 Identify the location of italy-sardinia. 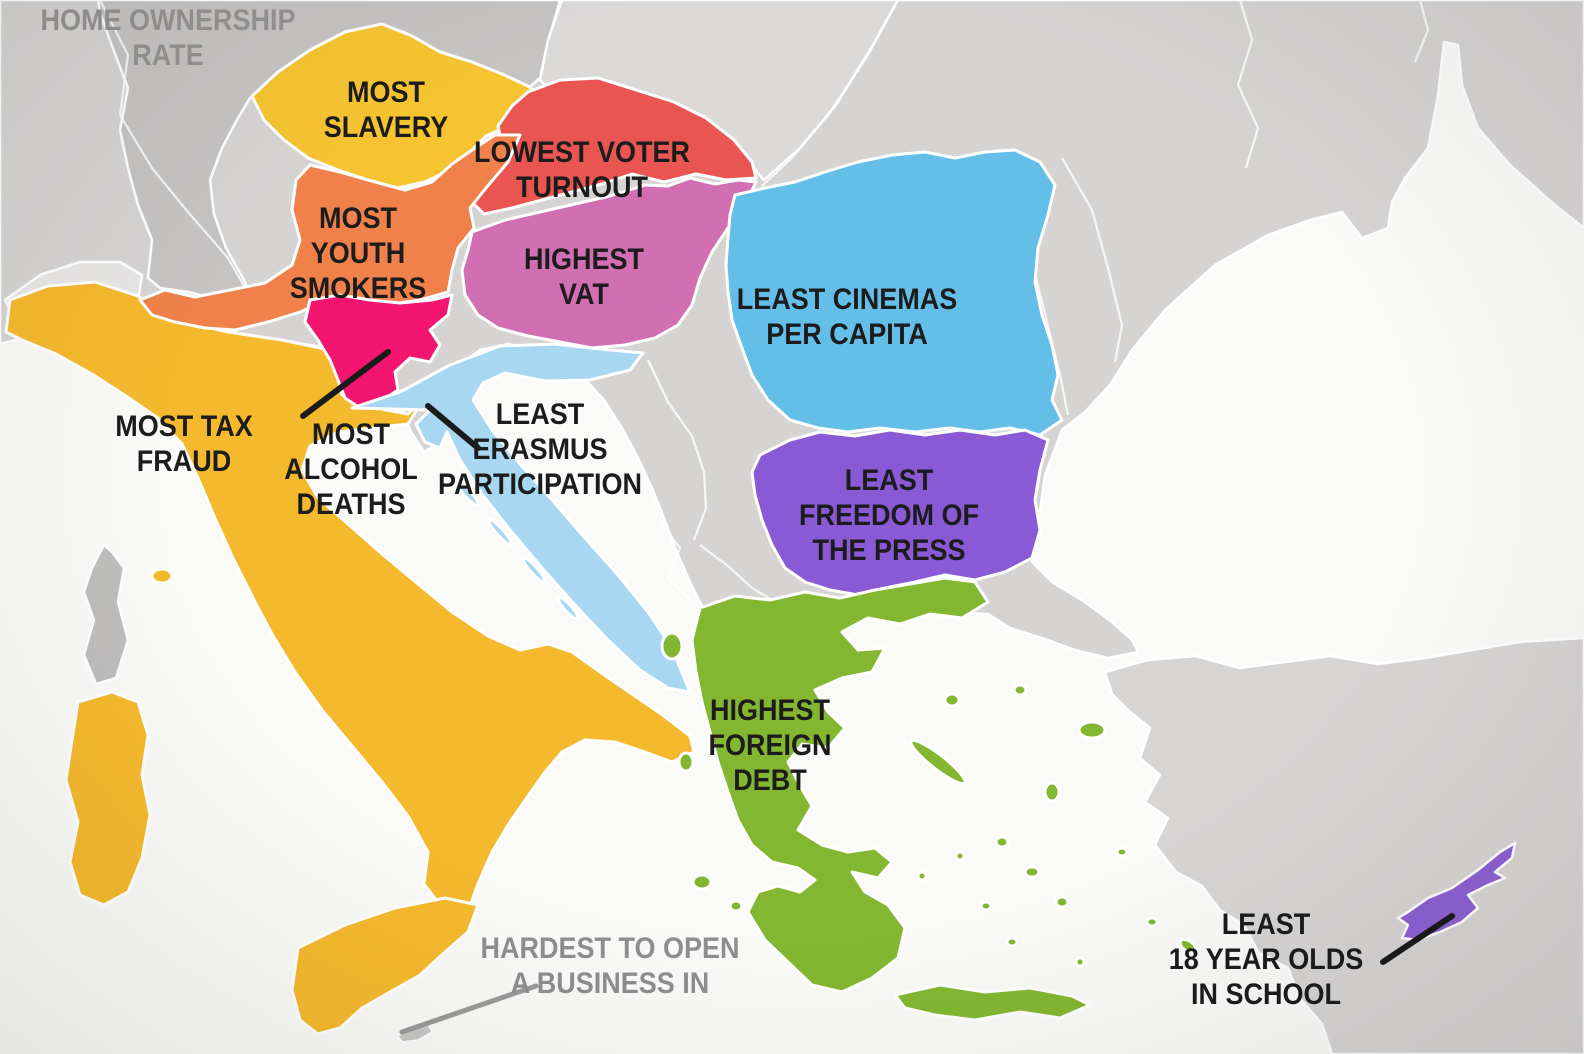
(108, 798).